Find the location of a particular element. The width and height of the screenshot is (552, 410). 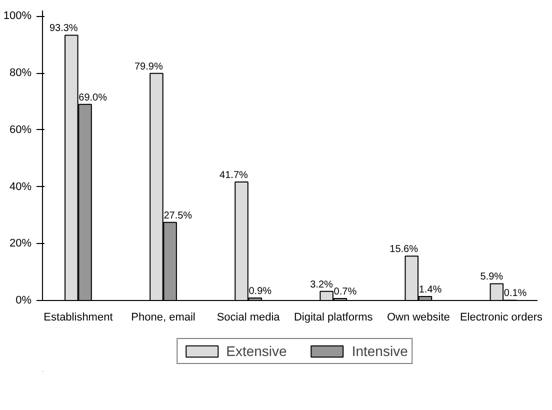

data-label: 41.7% is located at coordinates (234, 175).